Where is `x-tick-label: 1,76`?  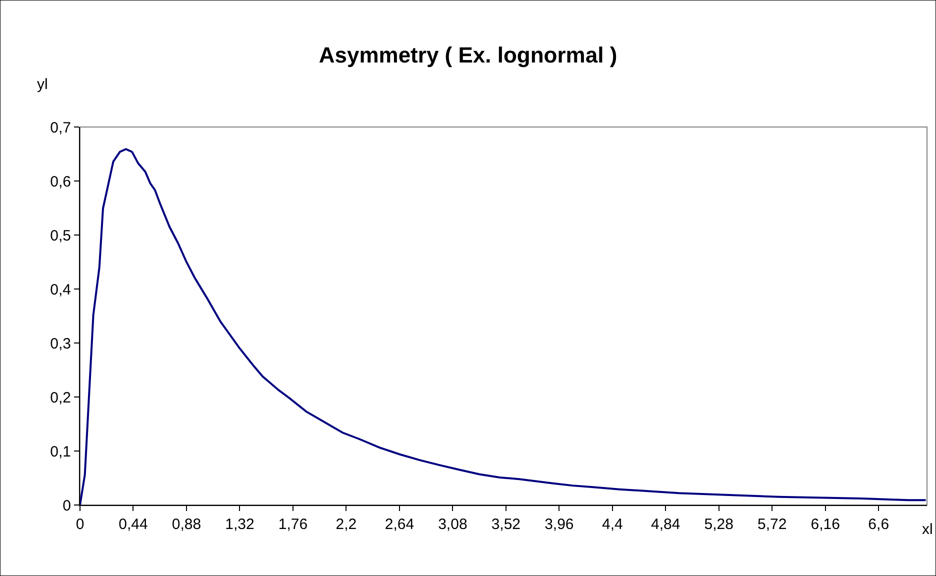 x-tick-label: 1,76 is located at coordinates (293, 524).